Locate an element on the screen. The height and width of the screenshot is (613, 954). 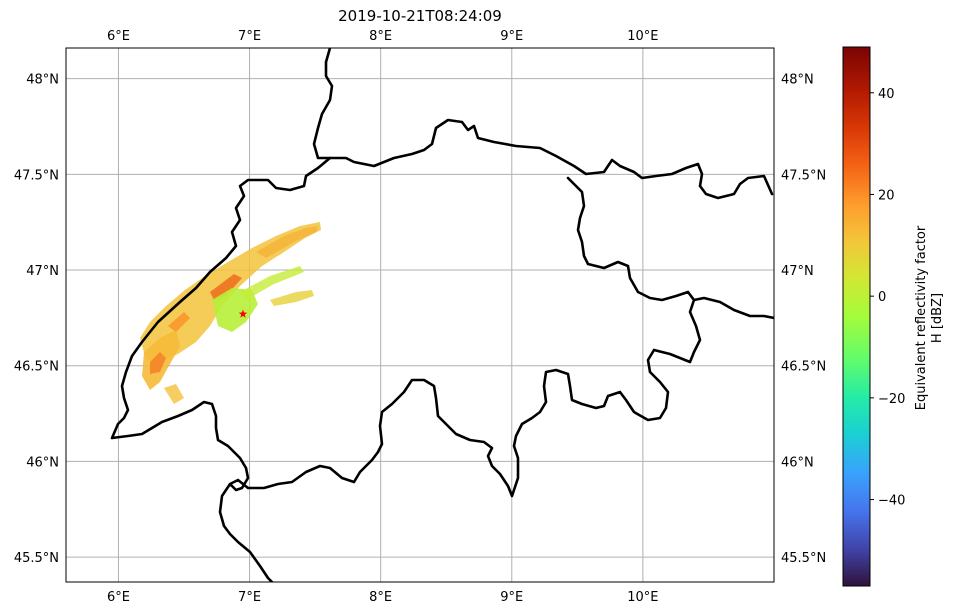
lat-tick-label-right: 45.5°N is located at coordinates (803, 558).